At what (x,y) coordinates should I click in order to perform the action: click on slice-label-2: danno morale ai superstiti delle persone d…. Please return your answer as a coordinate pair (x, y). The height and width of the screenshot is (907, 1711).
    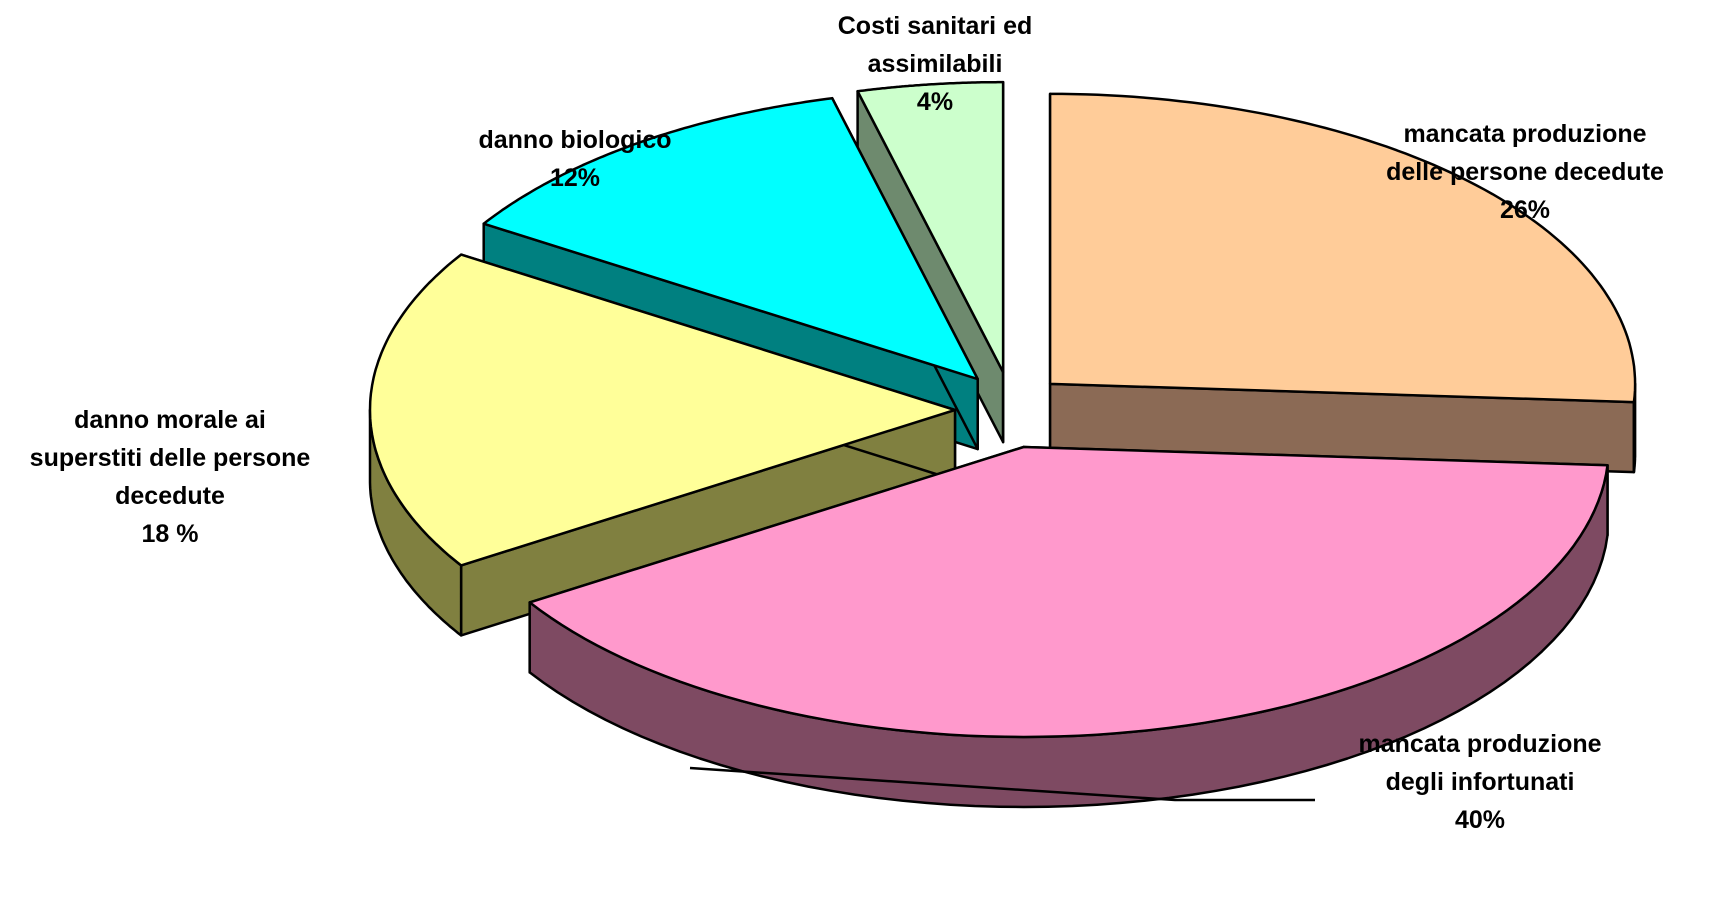
    Looking at the image, I should click on (170, 477).